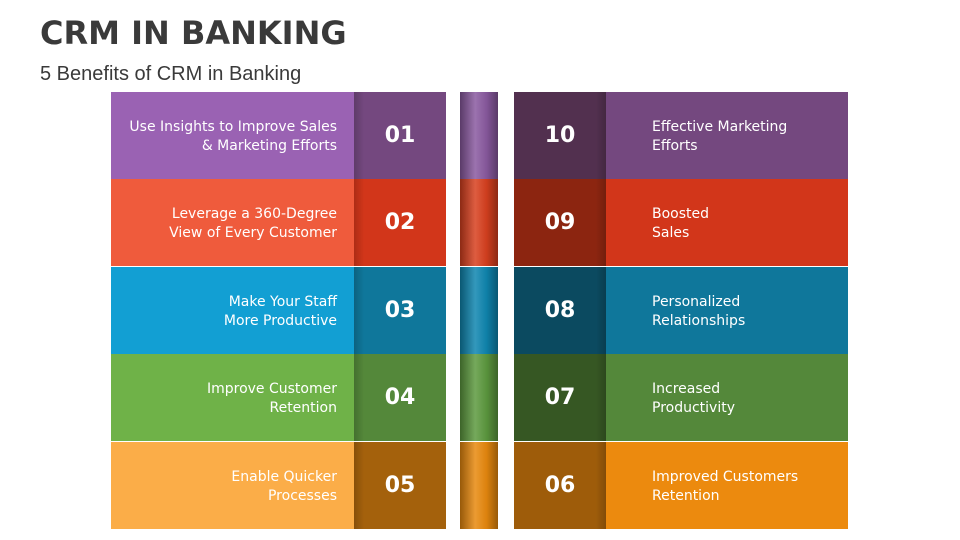  I want to click on benefit-text-line1: Leverage a 360-Degree, so click(254, 214).